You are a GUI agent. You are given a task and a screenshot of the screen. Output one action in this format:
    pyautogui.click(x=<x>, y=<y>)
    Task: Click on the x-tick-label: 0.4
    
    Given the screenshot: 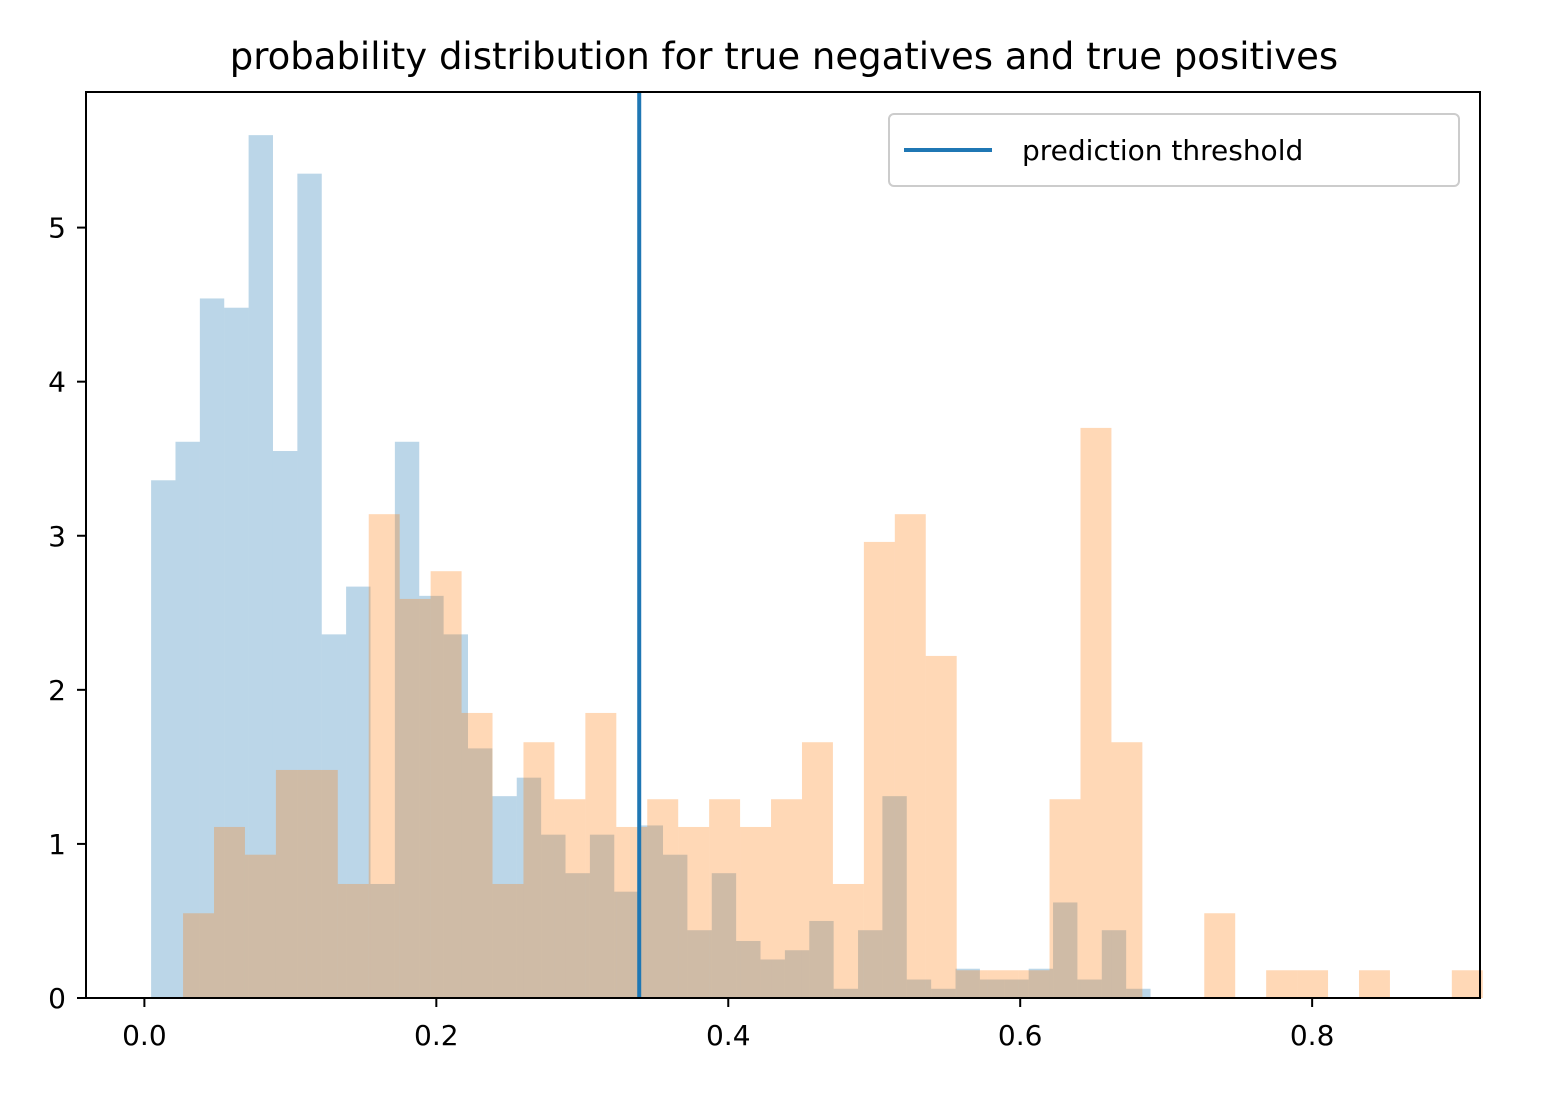 What is the action you would take?
    pyautogui.click(x=728, y=1035)
    